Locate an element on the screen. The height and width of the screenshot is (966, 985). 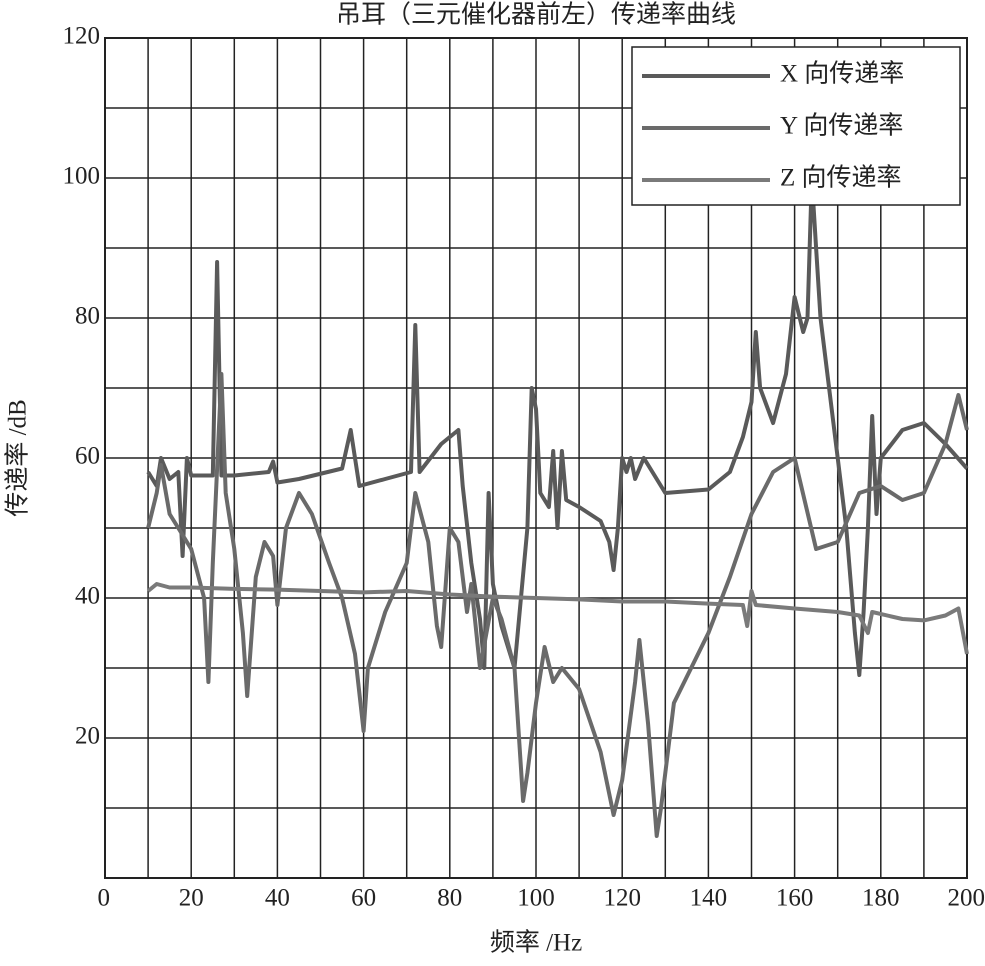
y-tick-label: 60 is located at coordinates (87, 456).